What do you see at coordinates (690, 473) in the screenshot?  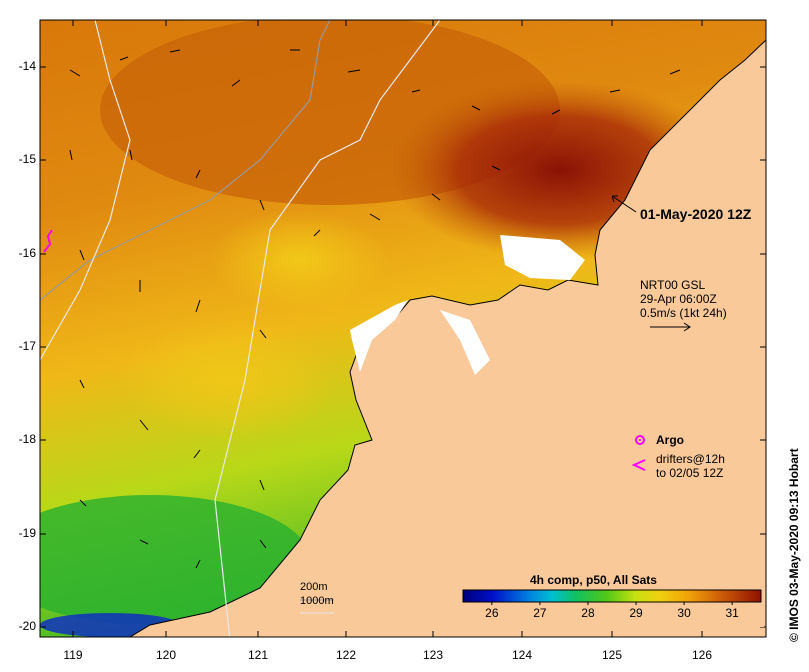 I see `drifters-label-line2: to 02/05 12Z` at bounding box center [690, 473].